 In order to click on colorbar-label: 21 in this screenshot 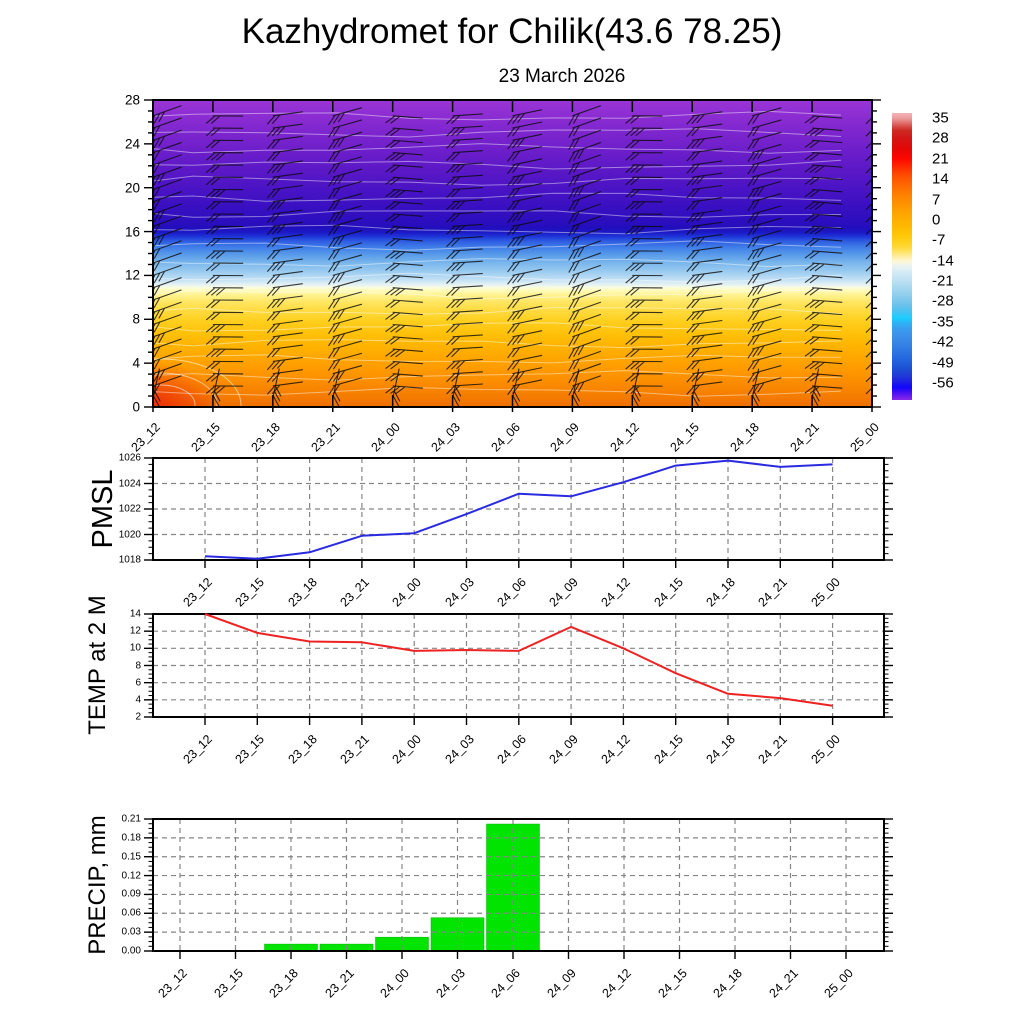, I will do `click(940, 159)`.